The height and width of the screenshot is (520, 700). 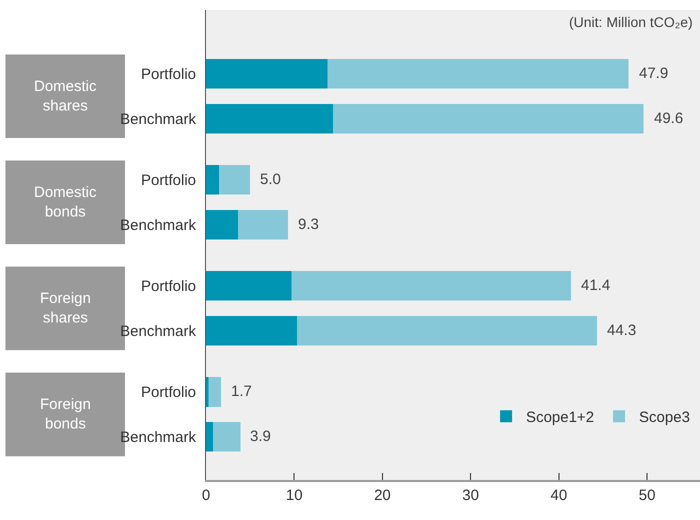 What do you see at coordinates (595, 285) in the screenshot?
I see `total-label: 41.4` at bounding box center [595, 285].